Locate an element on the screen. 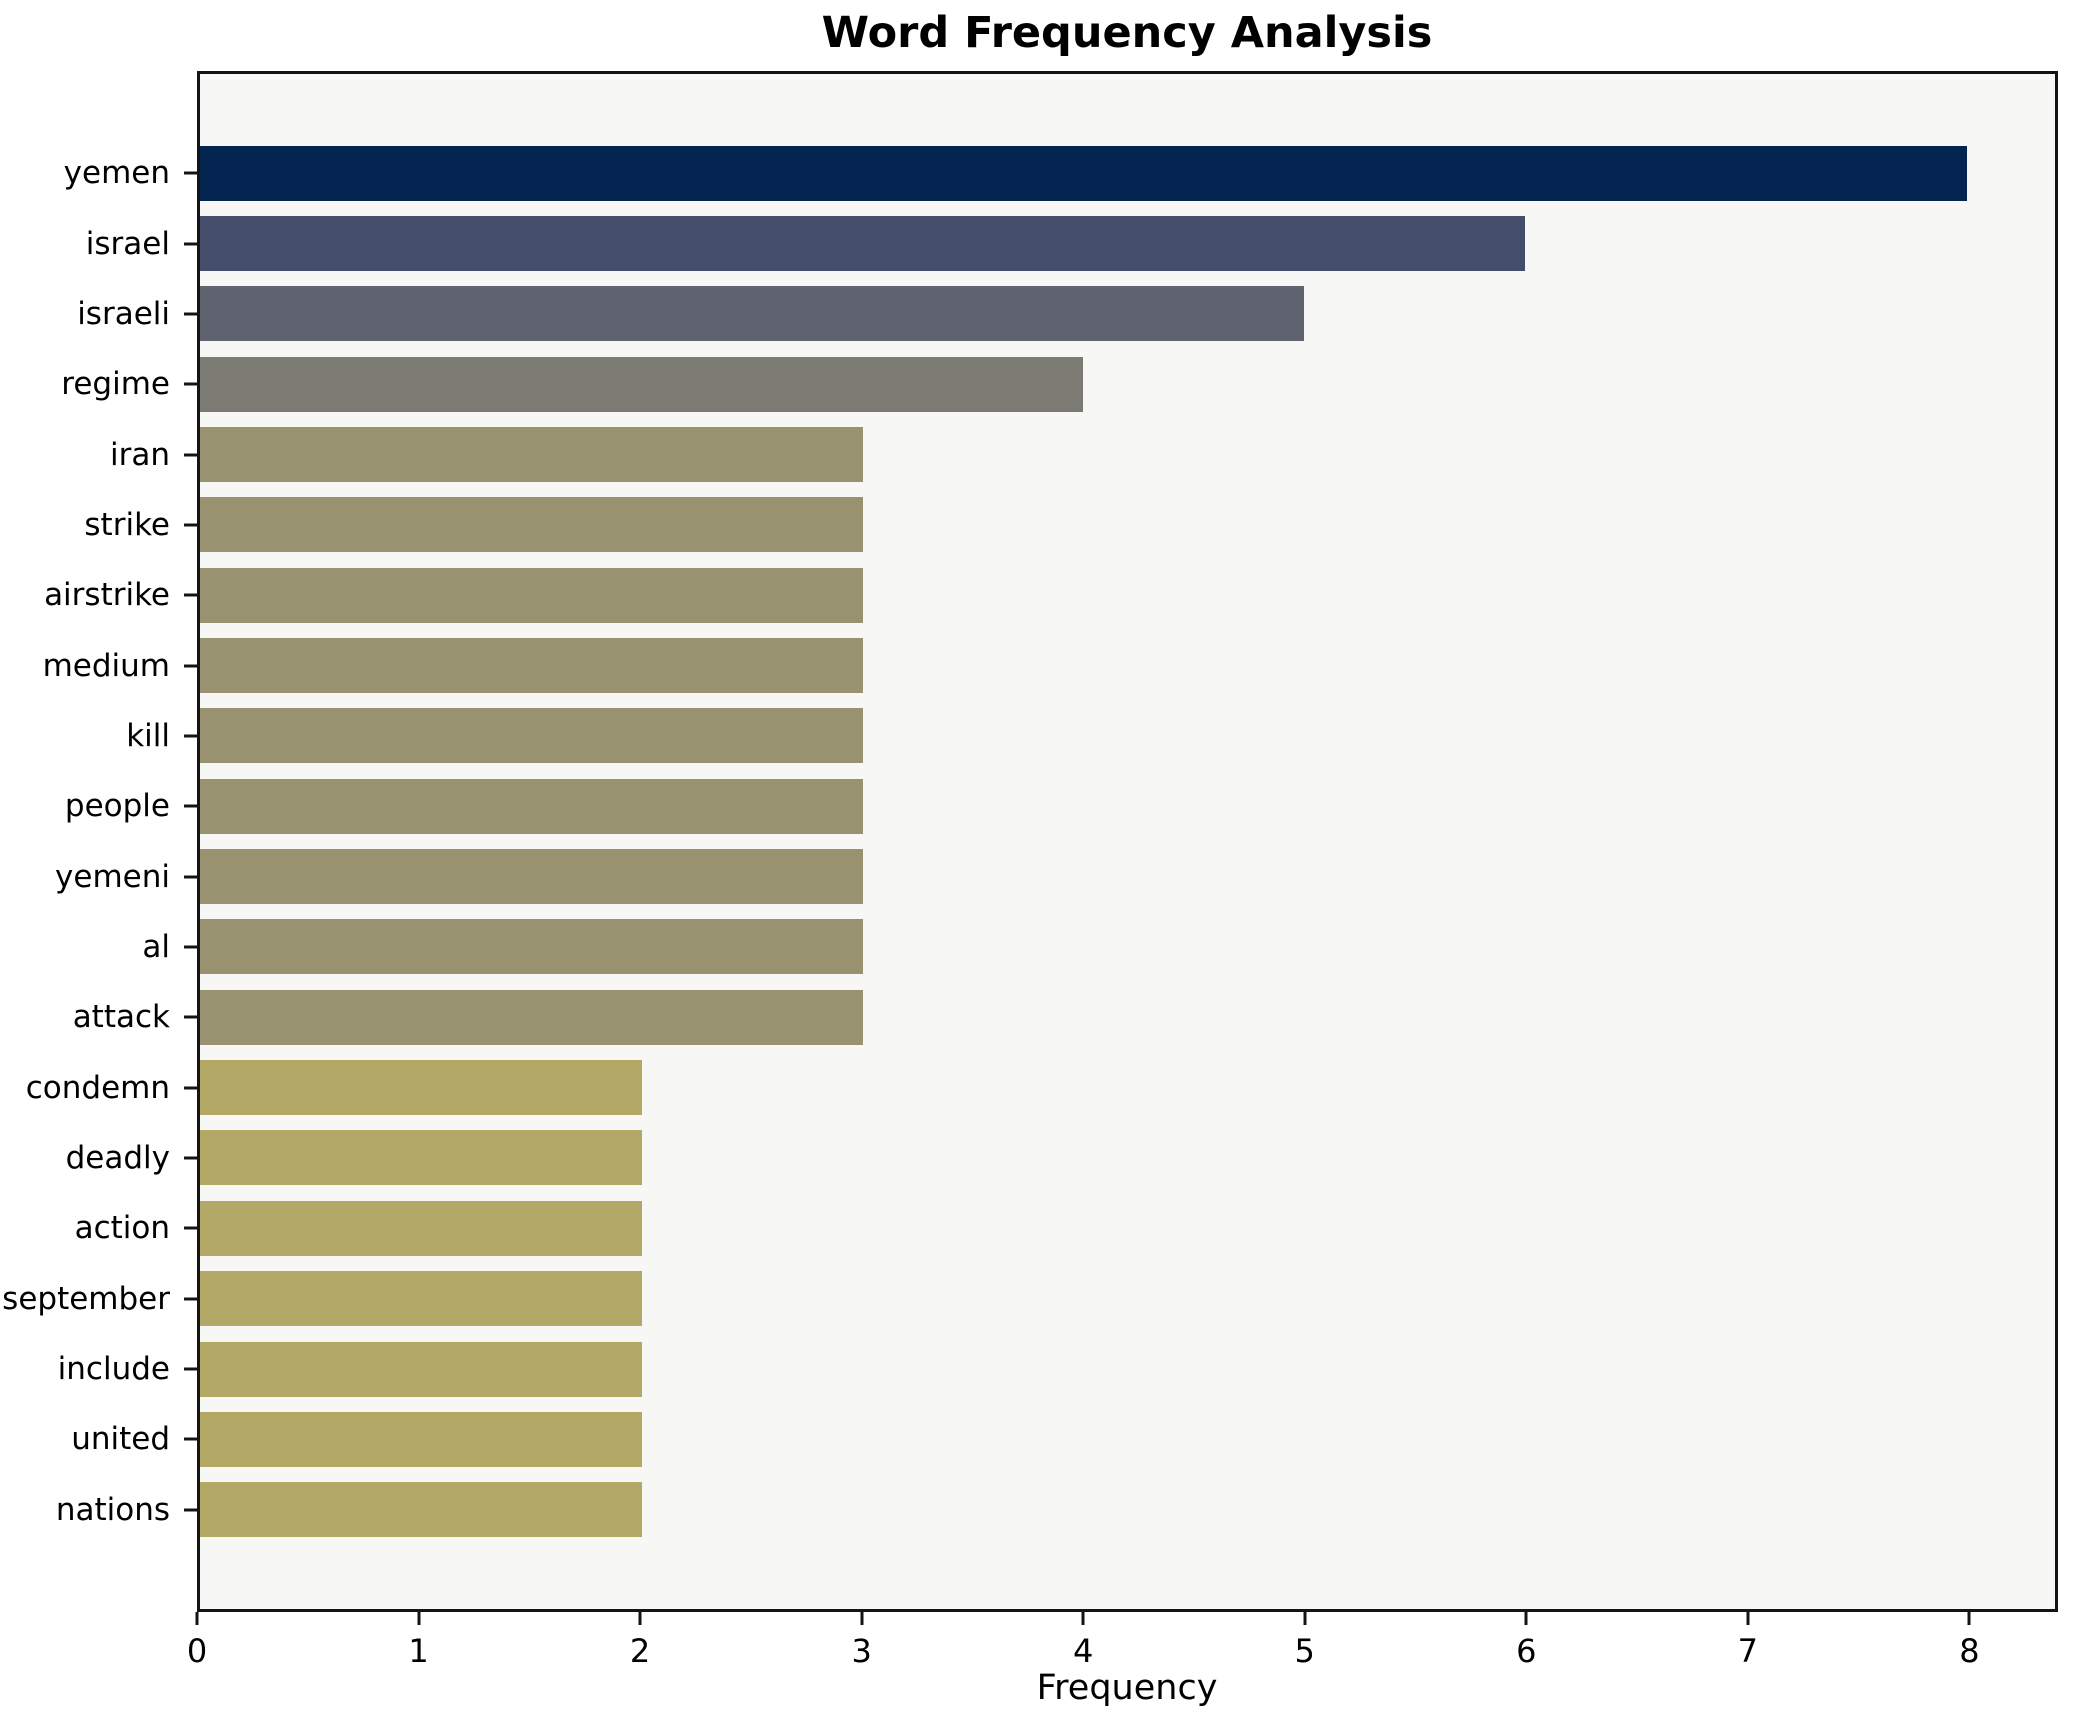 This screenshot has height=1722, width=2077. bar-row: medium is located at coordinates (1049, 665).